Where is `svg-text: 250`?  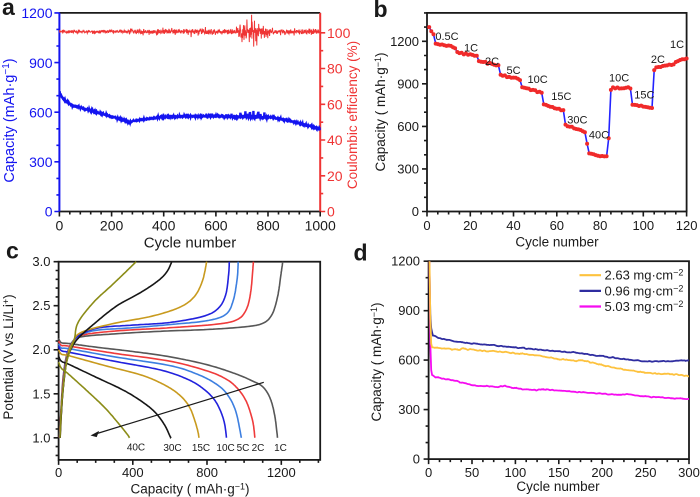 svg-text: 250 is located at coordinates (646, 472).